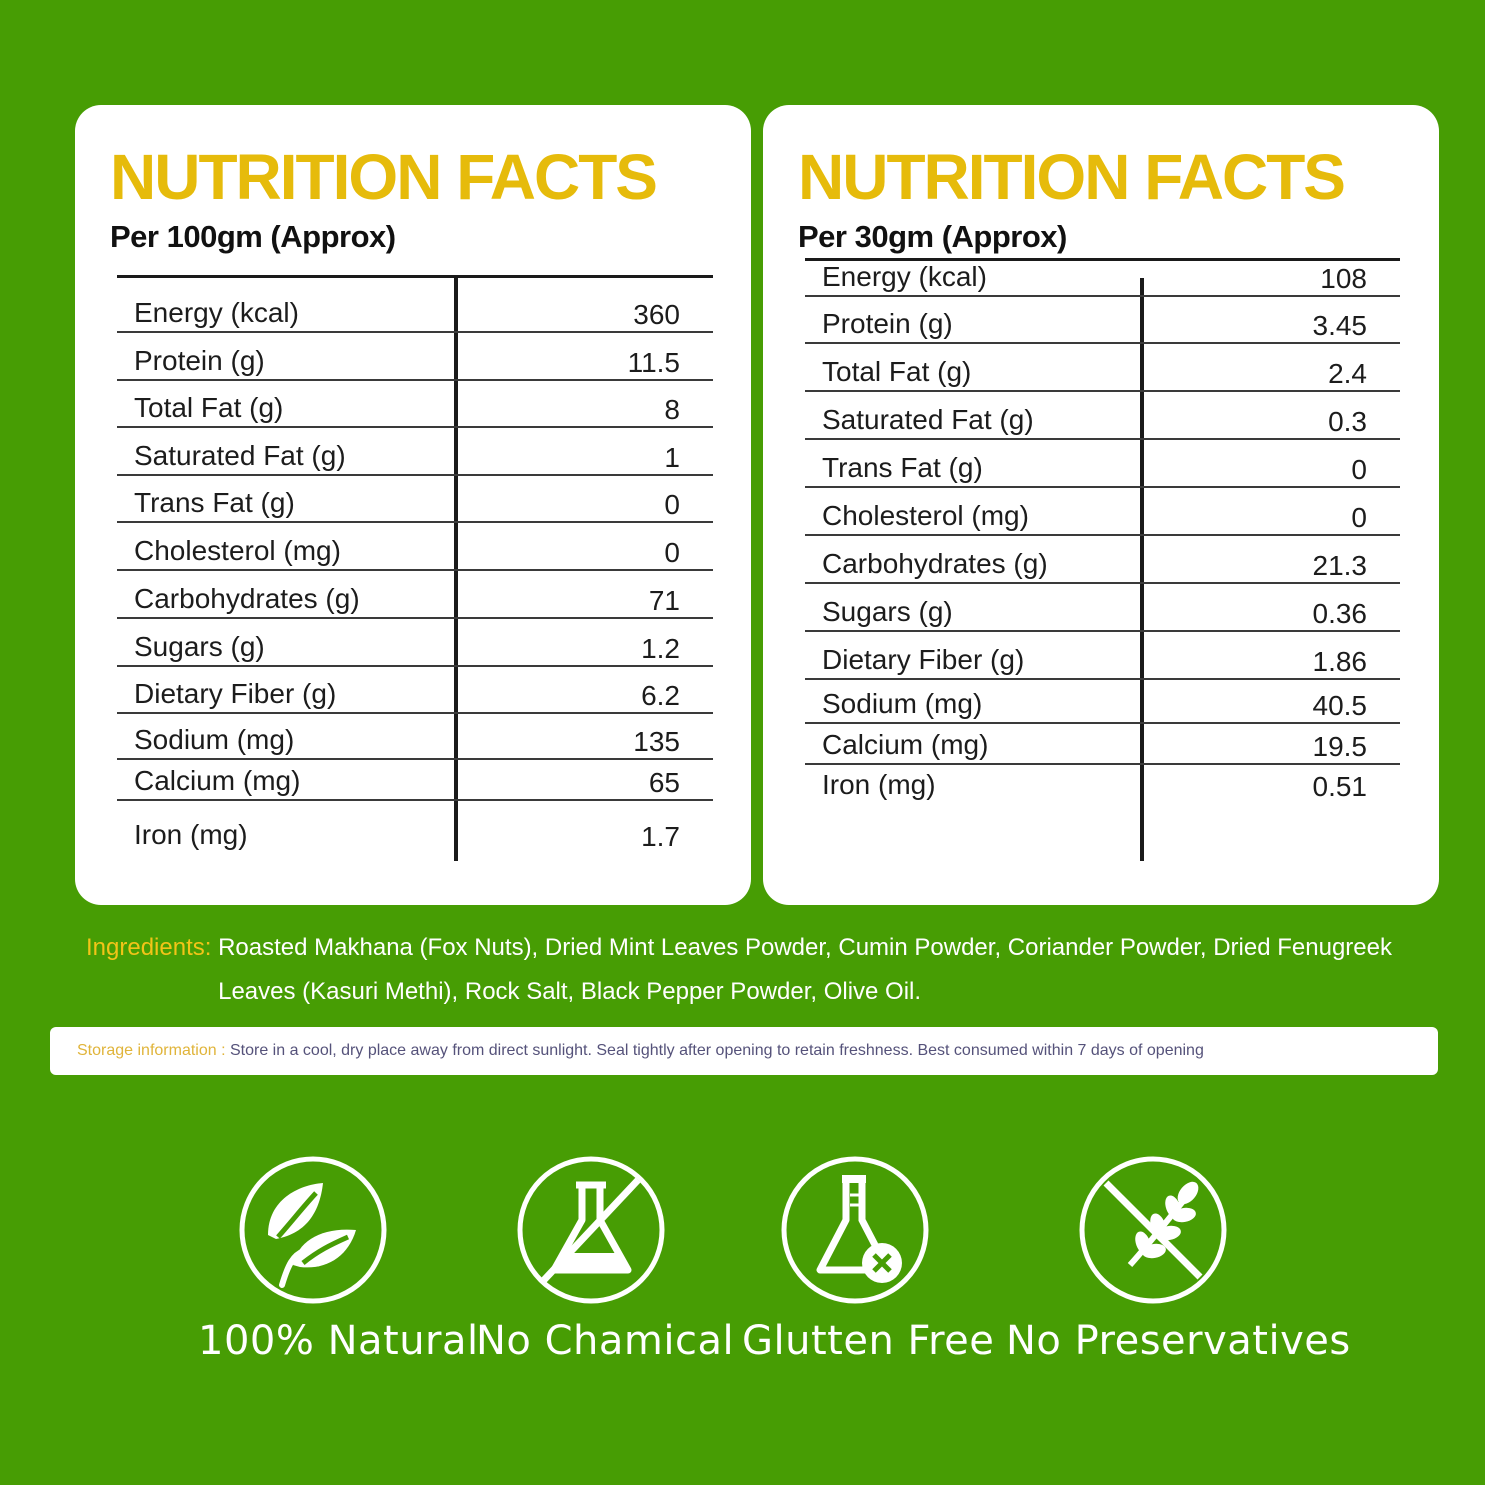 The image size is (1485, 1485). What do you see at coordinates (1340, 746) in the screenshot?
I see `nutrient-value: 19.5` at bounding box center [1340, 746].